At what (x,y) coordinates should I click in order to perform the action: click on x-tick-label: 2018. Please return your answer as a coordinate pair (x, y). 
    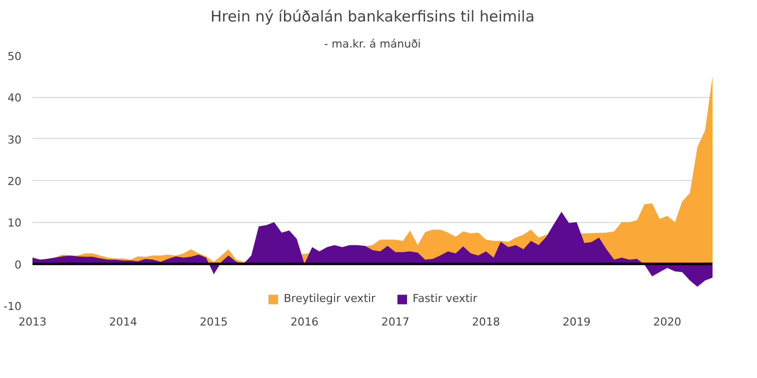
    Looking at the image, I should click on (486, 322).